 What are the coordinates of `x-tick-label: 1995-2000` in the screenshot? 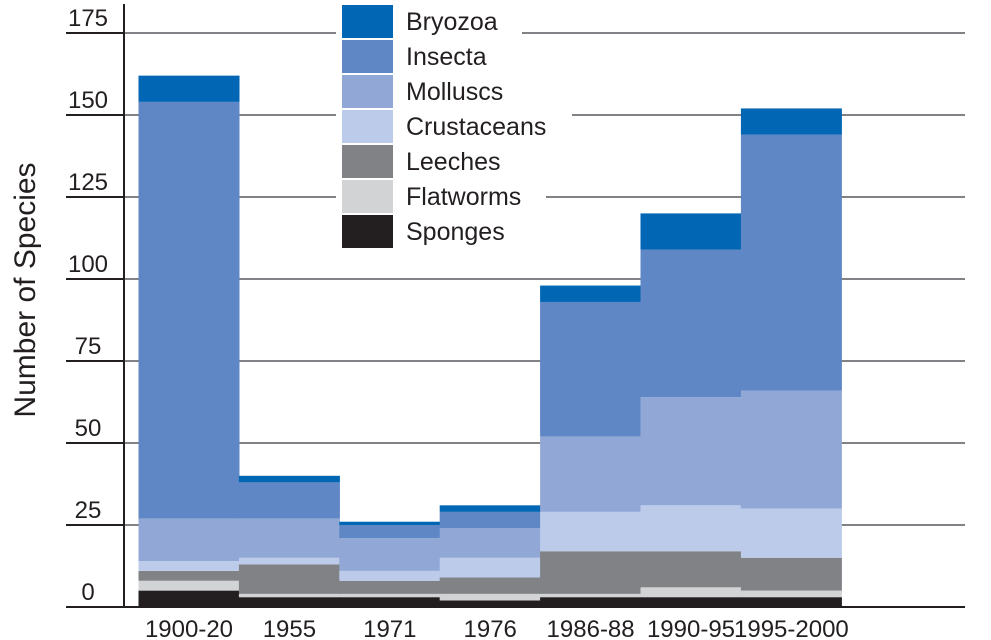 It's located at (791, 628).